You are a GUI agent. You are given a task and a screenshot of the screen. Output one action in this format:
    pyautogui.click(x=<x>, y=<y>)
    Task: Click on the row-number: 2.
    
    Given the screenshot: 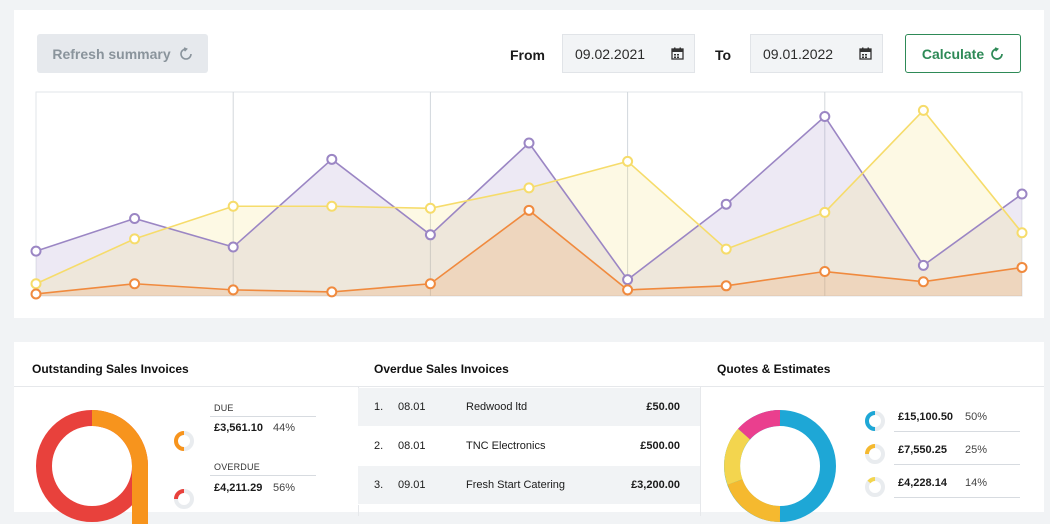 What is the action you would take?
    pyautogui.click(x=379, y=446)
    